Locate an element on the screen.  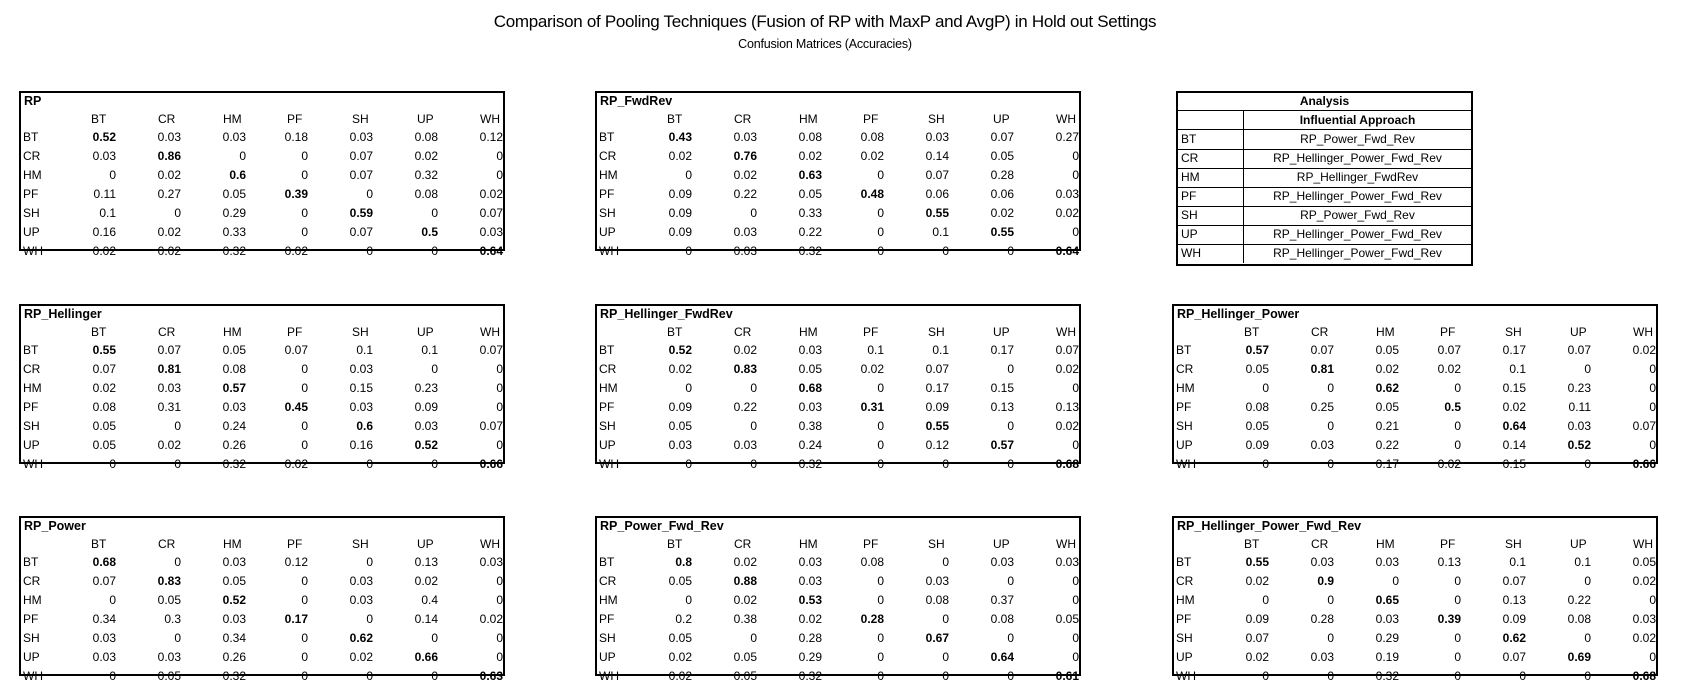
matrix-cell: 0.11 is located at coordinates (104, 194).